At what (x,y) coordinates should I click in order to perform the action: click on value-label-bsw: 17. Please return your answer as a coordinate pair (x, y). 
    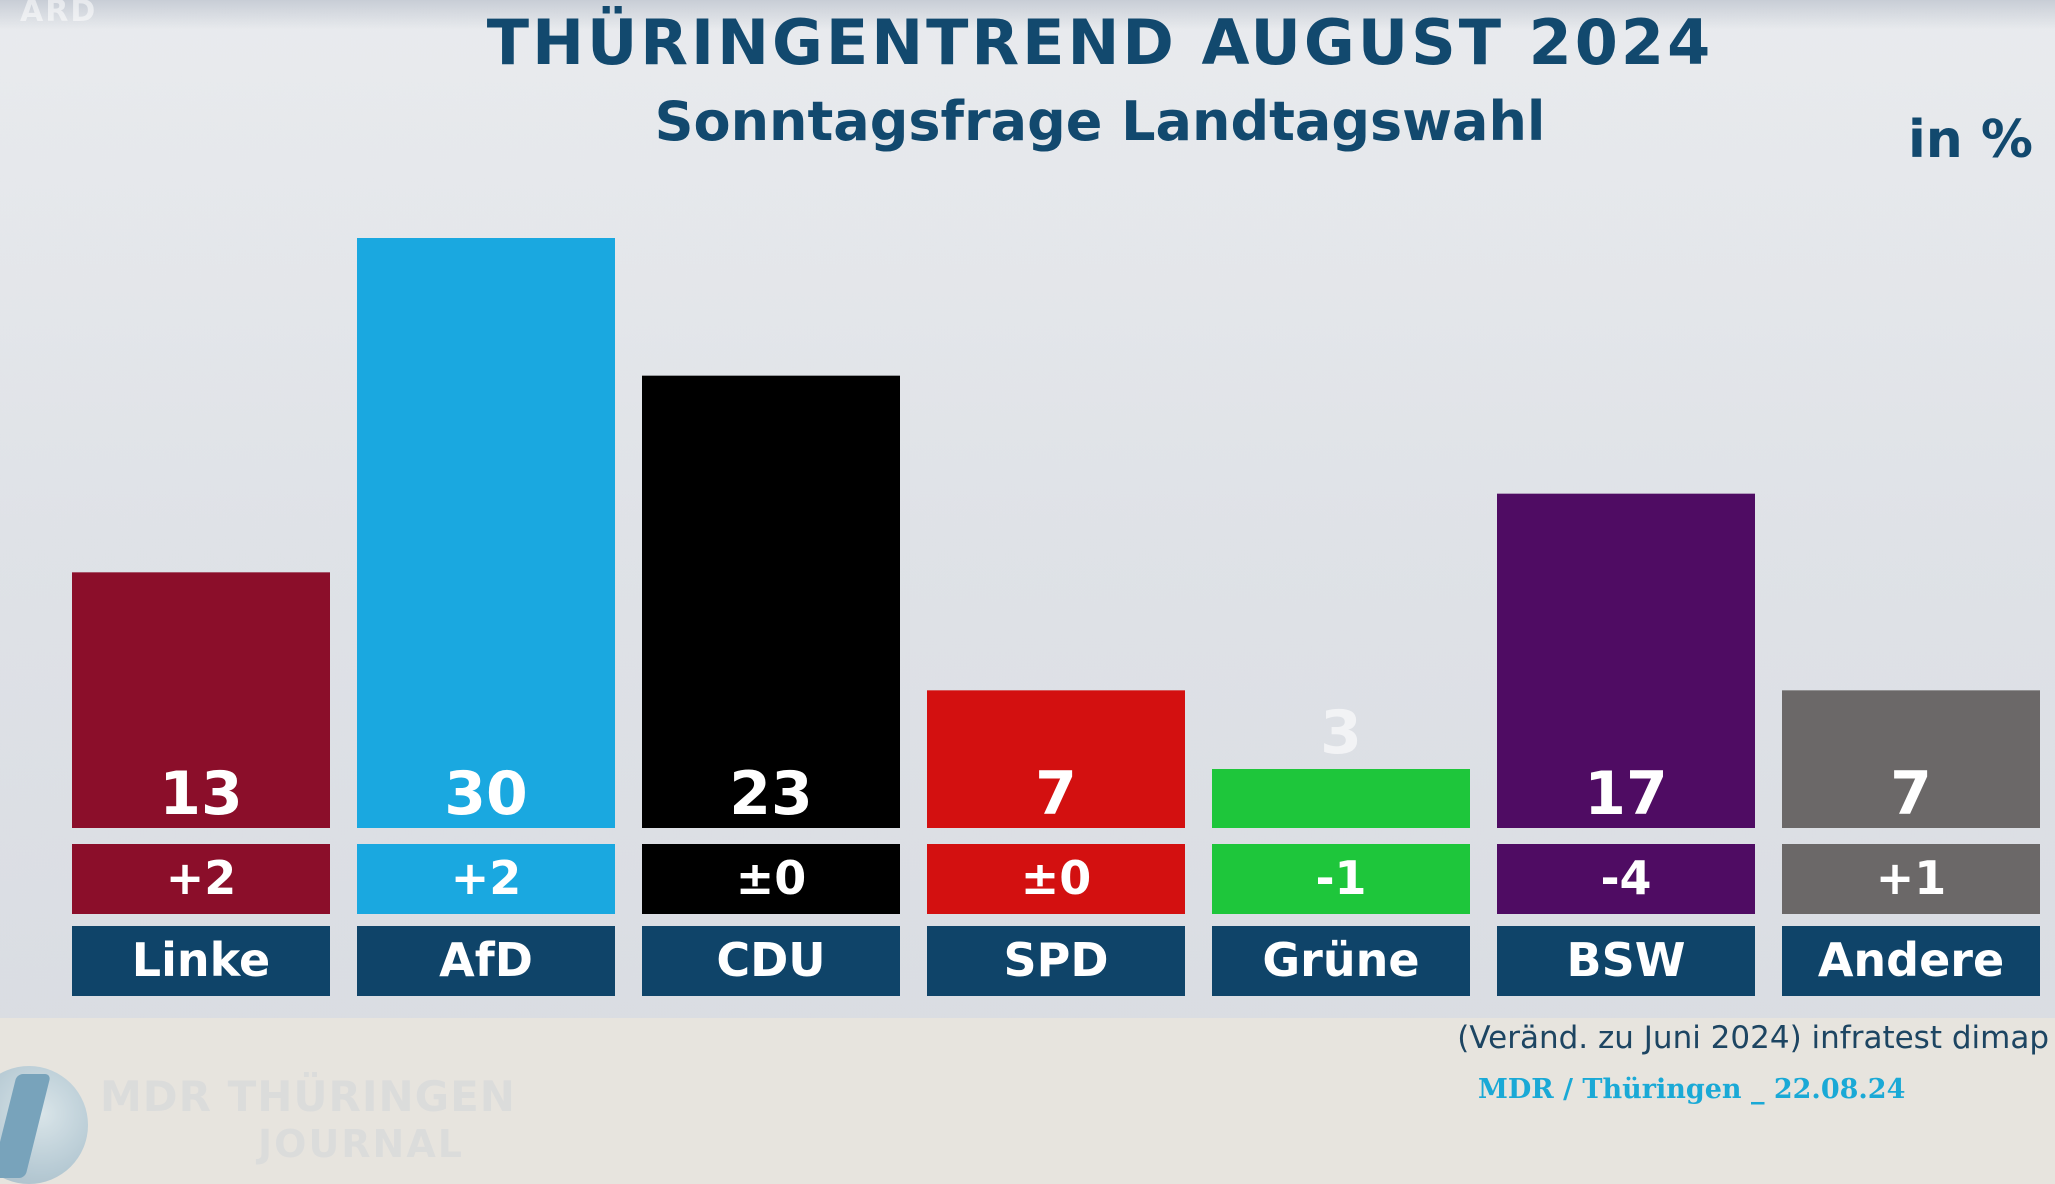
    Looking at the image, I should click on (1626, 794).